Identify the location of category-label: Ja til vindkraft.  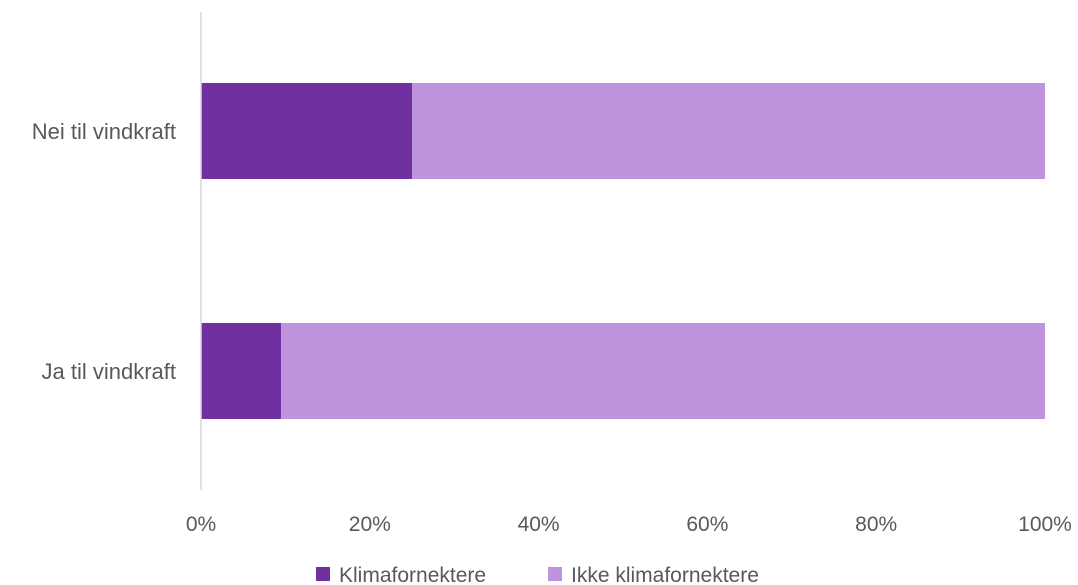
(109, 371).